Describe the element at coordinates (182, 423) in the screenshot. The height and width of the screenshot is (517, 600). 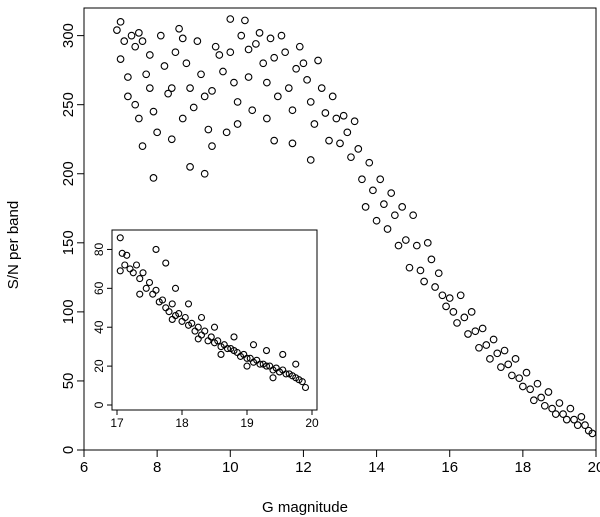
I see `x-tick-label: 18` at that location.